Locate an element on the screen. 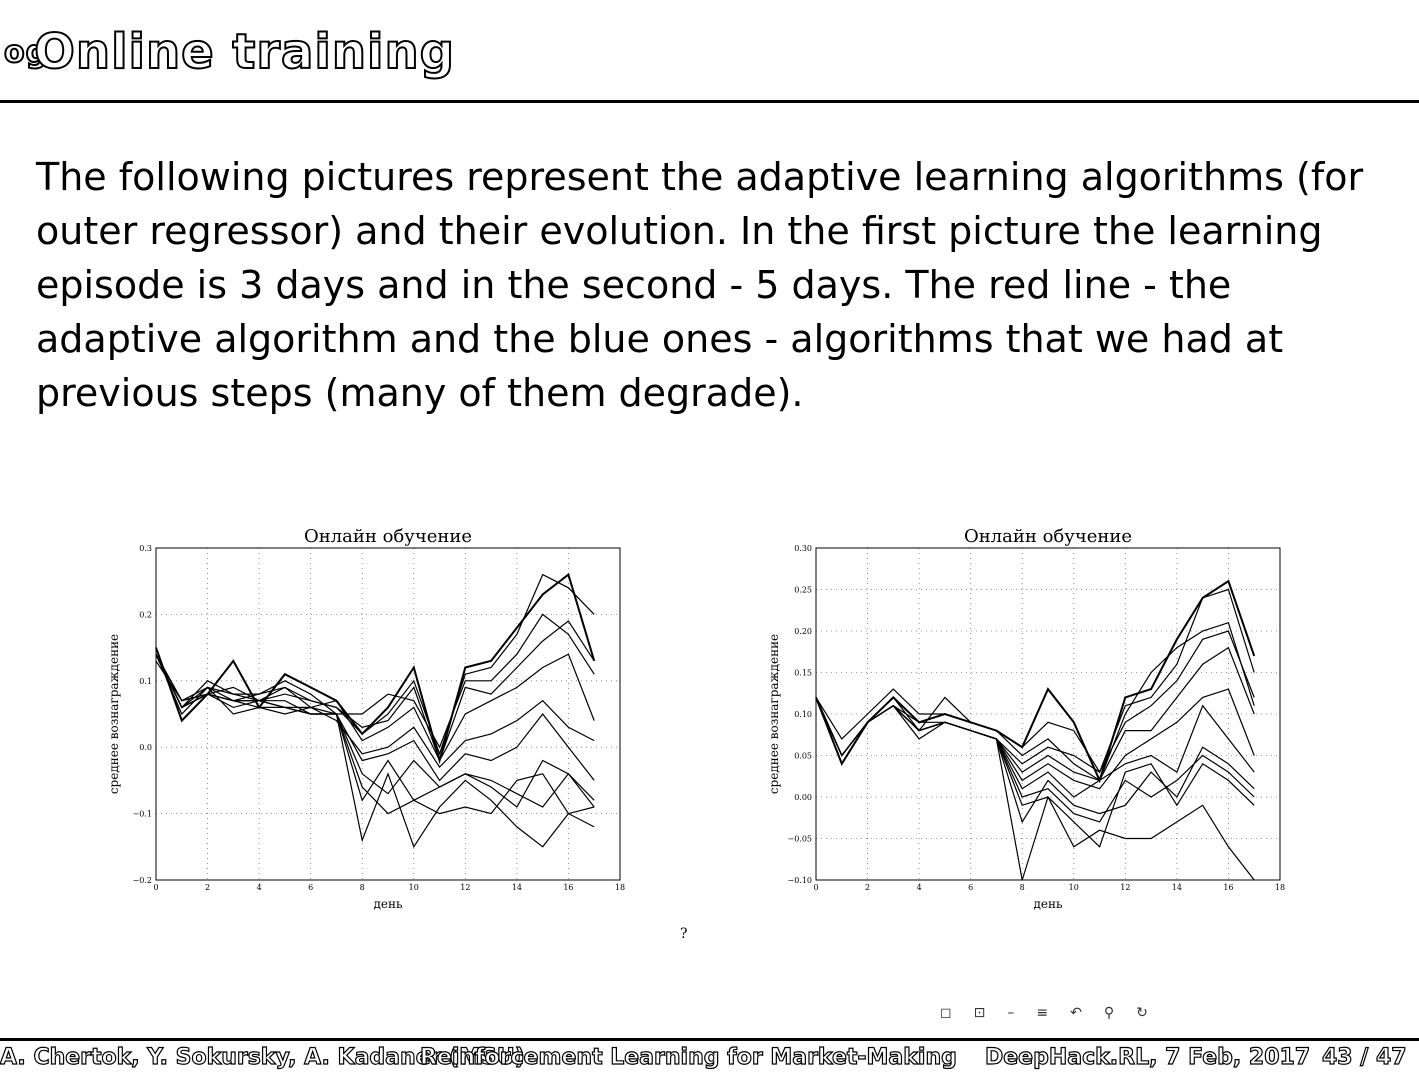  y-tick-label: 0.15 is located at coordinates (803, 673).